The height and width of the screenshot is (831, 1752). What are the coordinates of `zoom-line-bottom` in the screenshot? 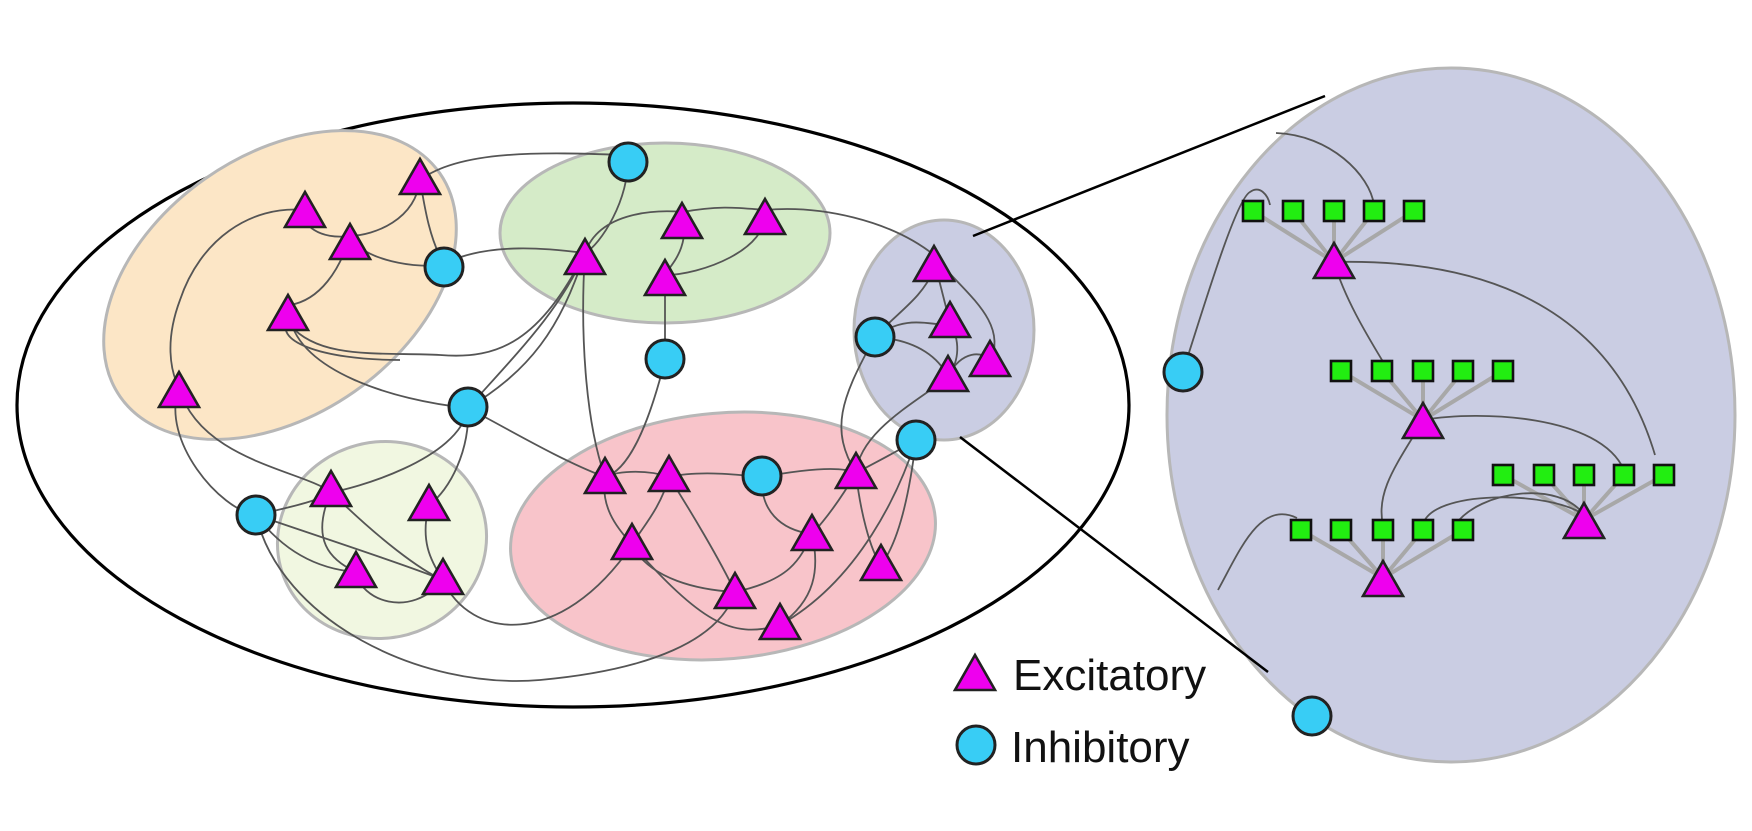 It's located at (1114, 554).